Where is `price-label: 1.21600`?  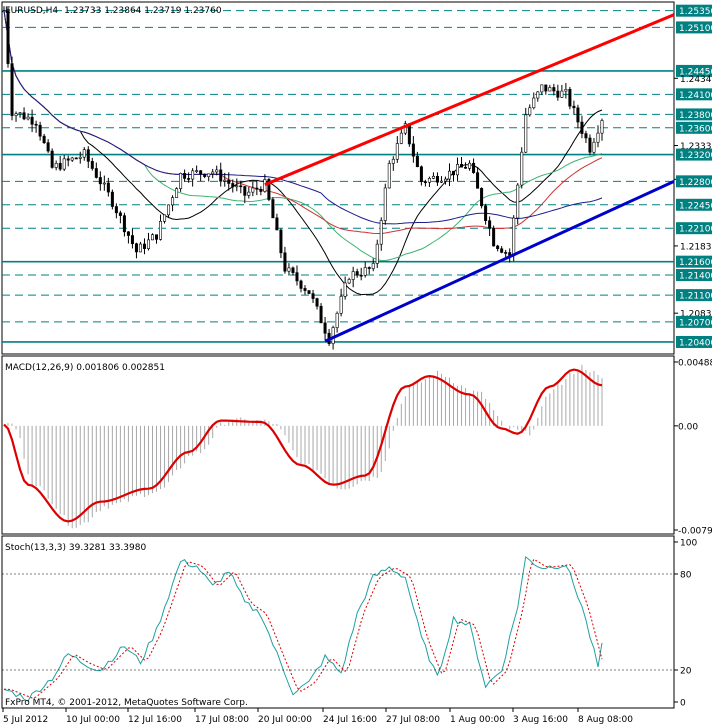 price-label: 1.21600 is located at coordinates (695, 263).